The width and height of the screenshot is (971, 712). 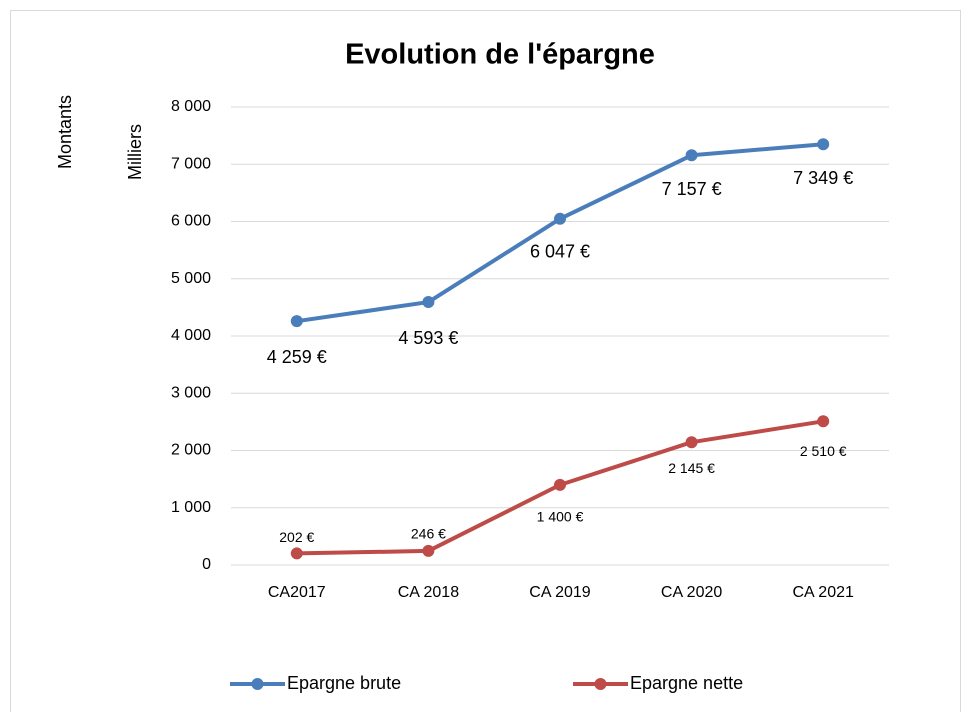 What do you see at coordinates (691, 592) in the screenshot?
I see `x-tick-label: CA 2020` at bounding box center [691, 592].